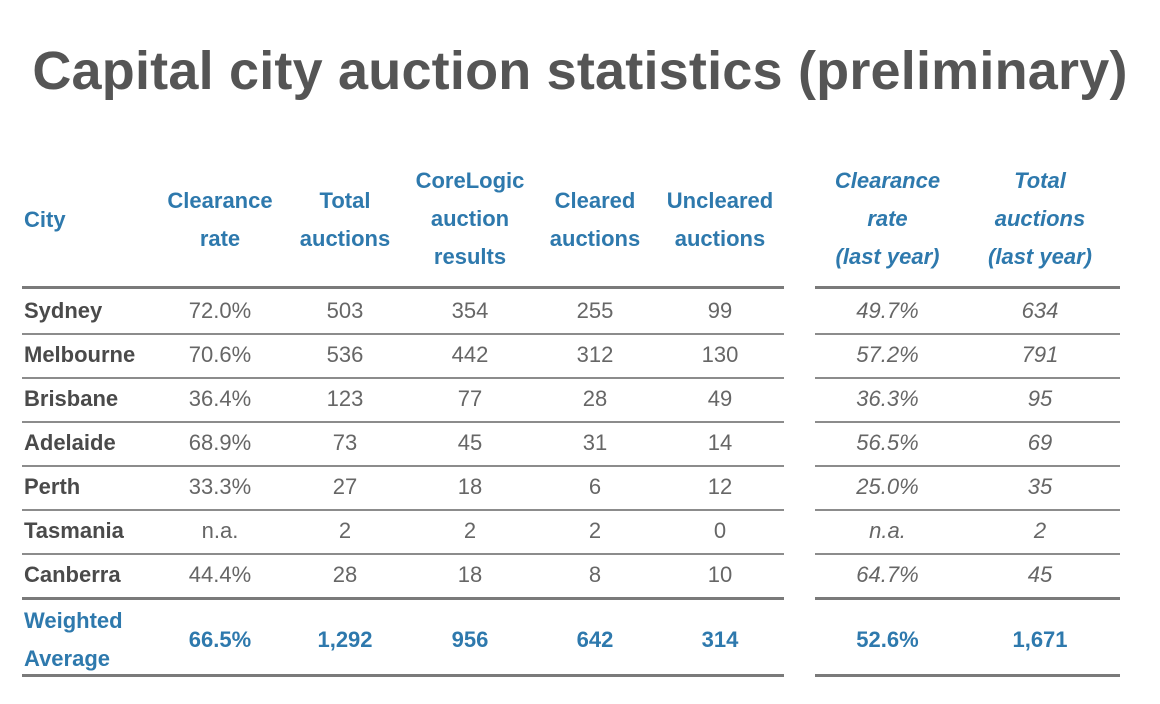  What do you see at coordinates (720, 442) in the screenshot?
I see `uncleared-auctions: 14` at bounding box center [720, 442].